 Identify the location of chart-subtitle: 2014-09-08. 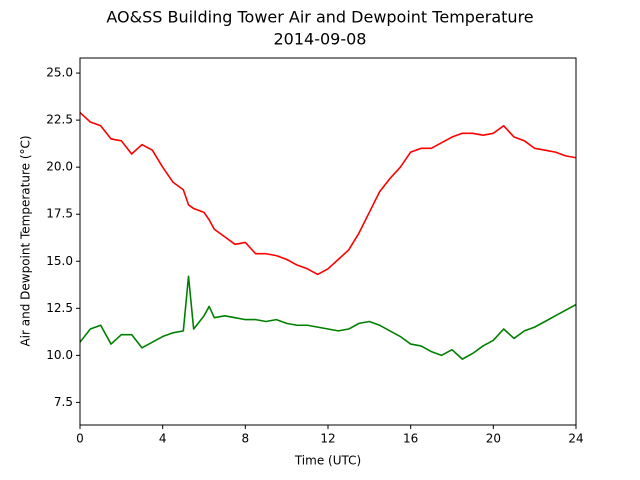
(320, 39).